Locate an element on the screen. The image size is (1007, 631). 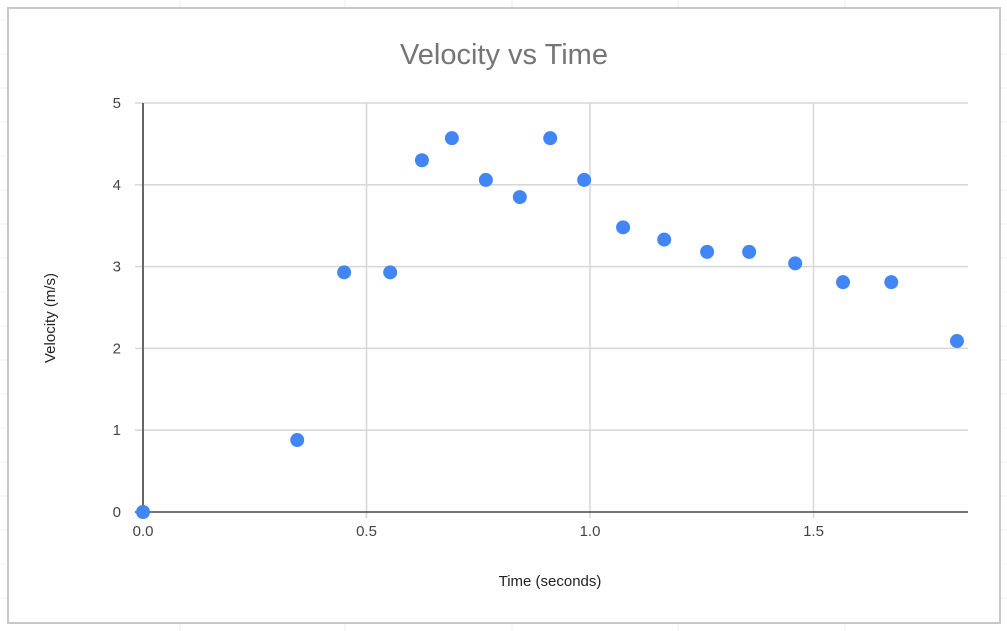
x-tick-label: 0.0 is located at coordinates (143, 531).